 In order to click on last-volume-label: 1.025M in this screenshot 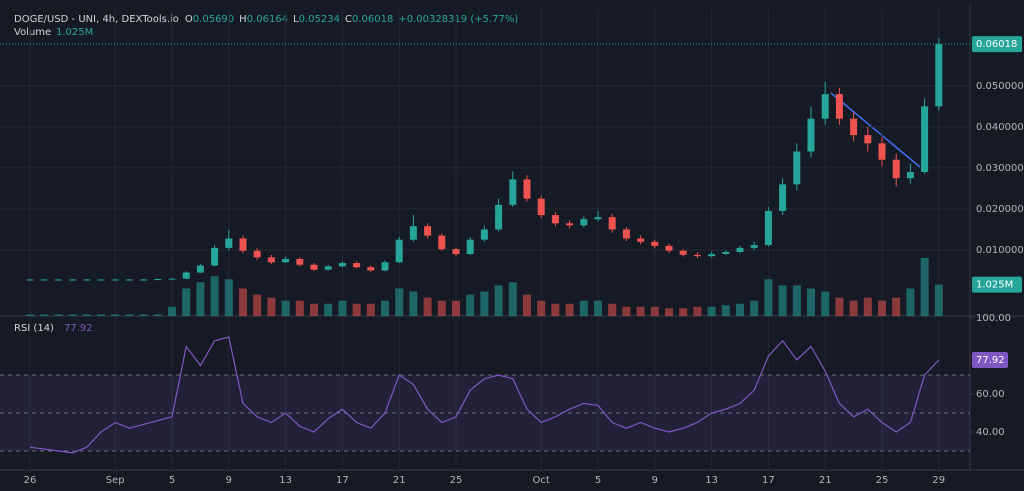, I will do `click(994, 285)`.